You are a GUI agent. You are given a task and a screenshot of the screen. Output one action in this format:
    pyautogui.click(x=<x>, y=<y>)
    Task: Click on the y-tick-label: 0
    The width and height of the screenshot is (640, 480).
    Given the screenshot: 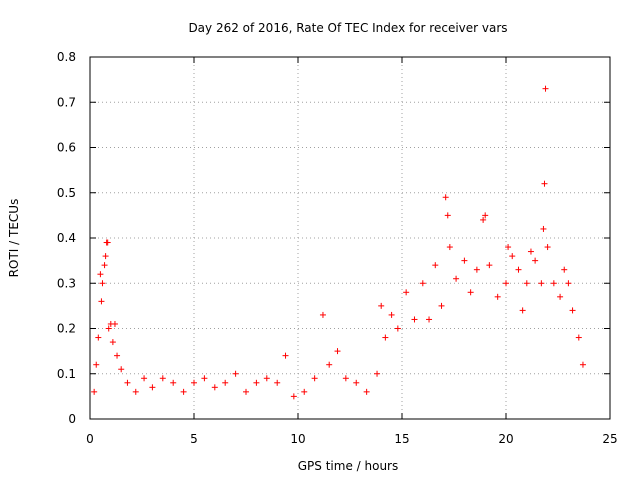 What is the action you would take?
    pyautogui.click(x=72, y=419)
    